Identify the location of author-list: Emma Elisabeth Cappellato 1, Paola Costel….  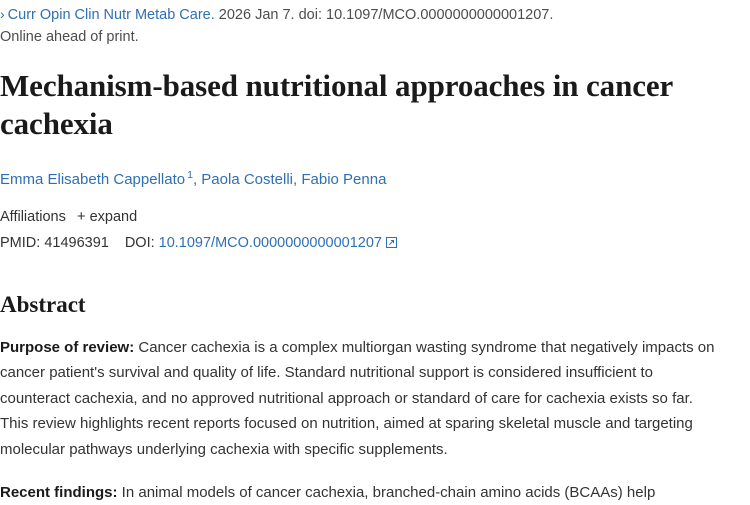
(375, 177).